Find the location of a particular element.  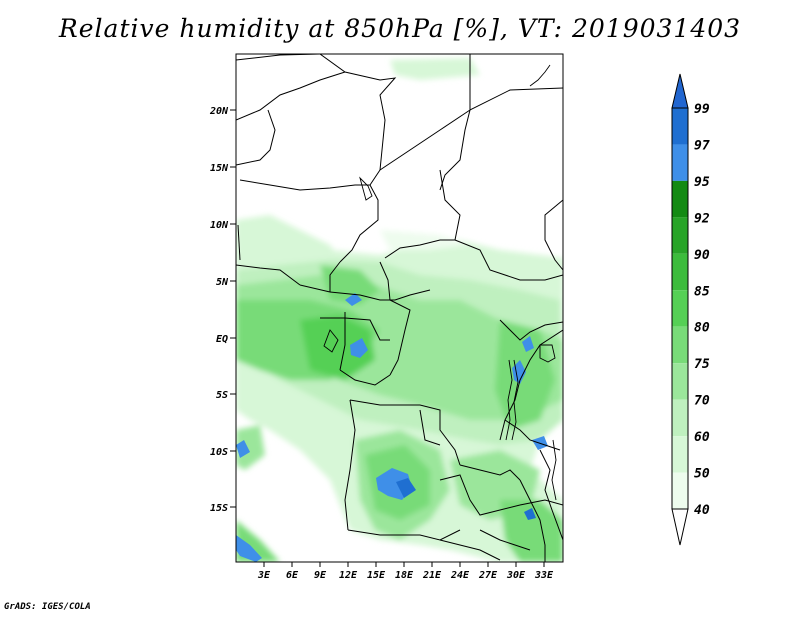

lat-axis: 20N 15N 10N 5N EQ 5S 10S 15S is located at coordinates (222, 310).